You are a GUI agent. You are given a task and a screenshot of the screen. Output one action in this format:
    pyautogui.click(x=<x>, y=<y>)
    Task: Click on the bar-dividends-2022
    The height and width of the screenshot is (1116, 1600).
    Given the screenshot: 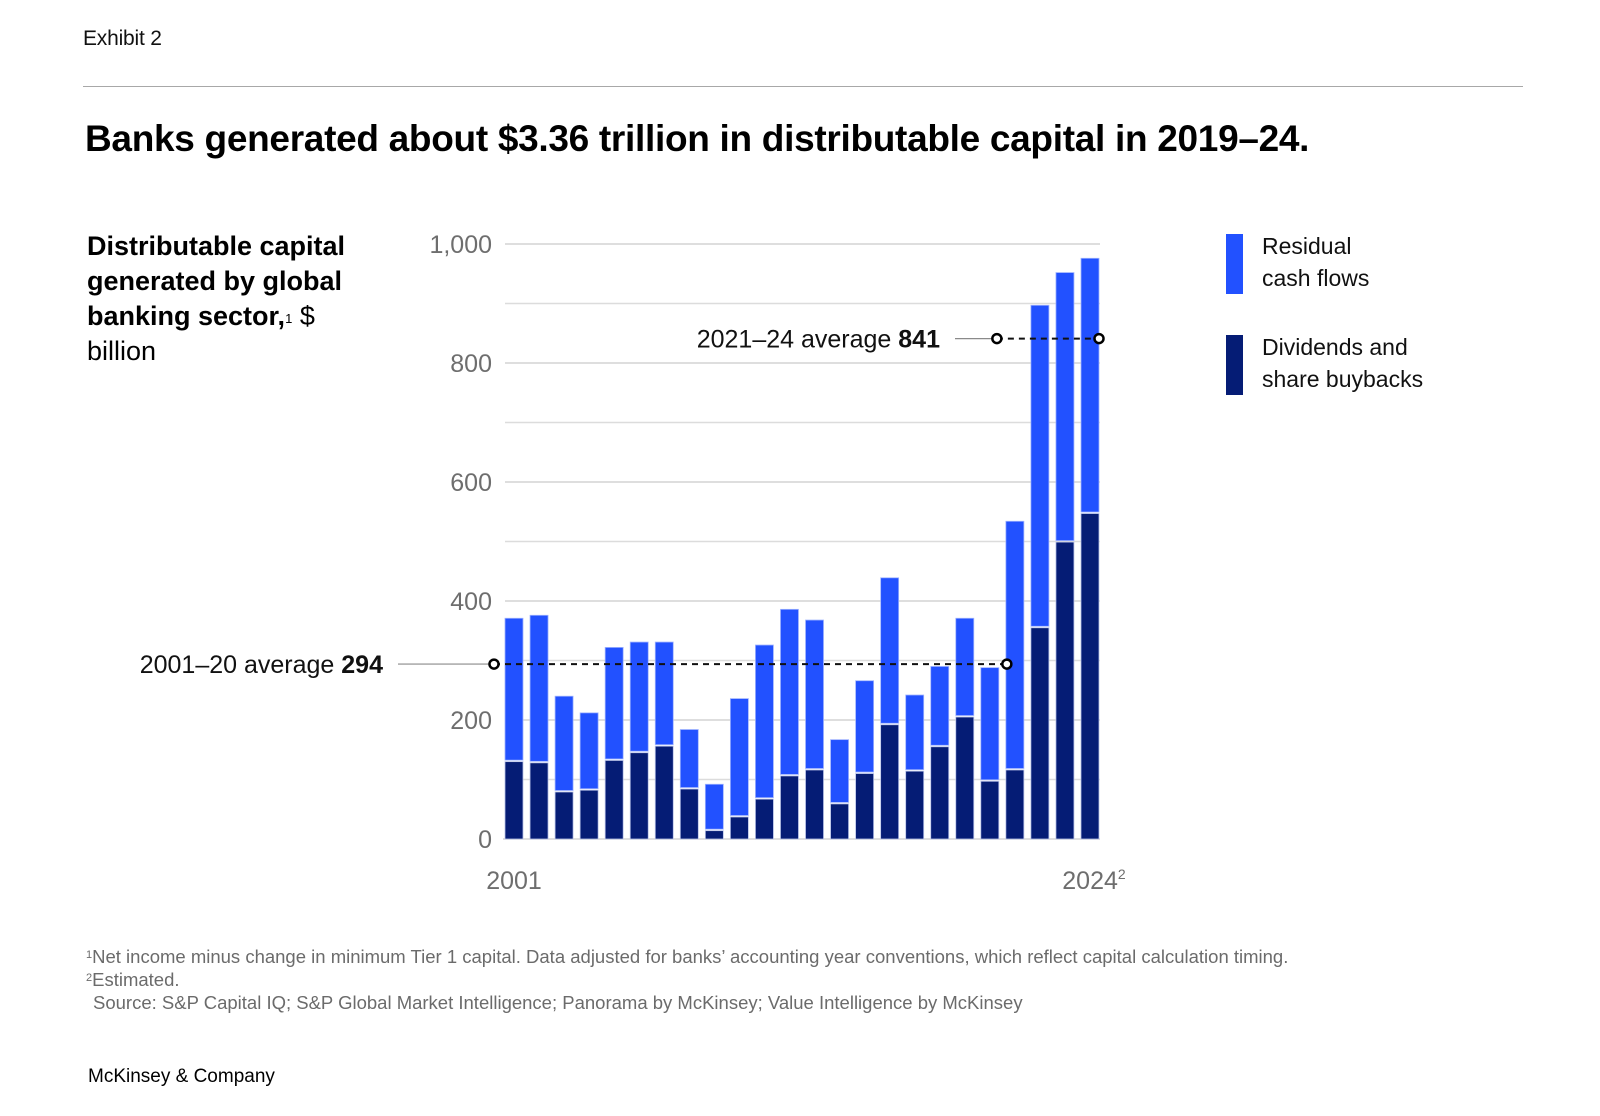 What is the action you would take?
    pyautogui.click(x=1040, y=733)
    